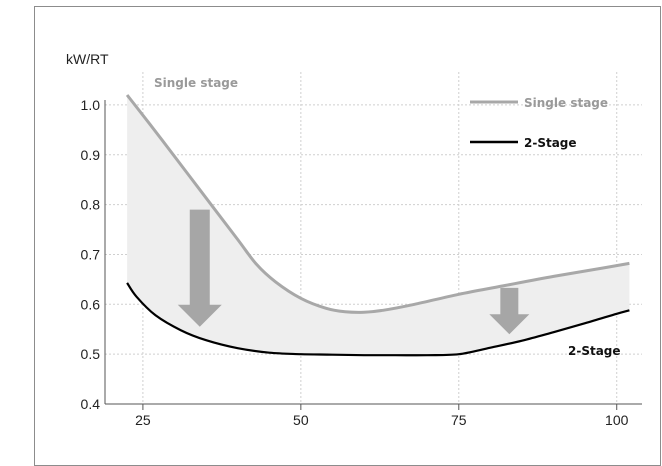  I want to click on x-tick-label: 75, so click(459, 420).